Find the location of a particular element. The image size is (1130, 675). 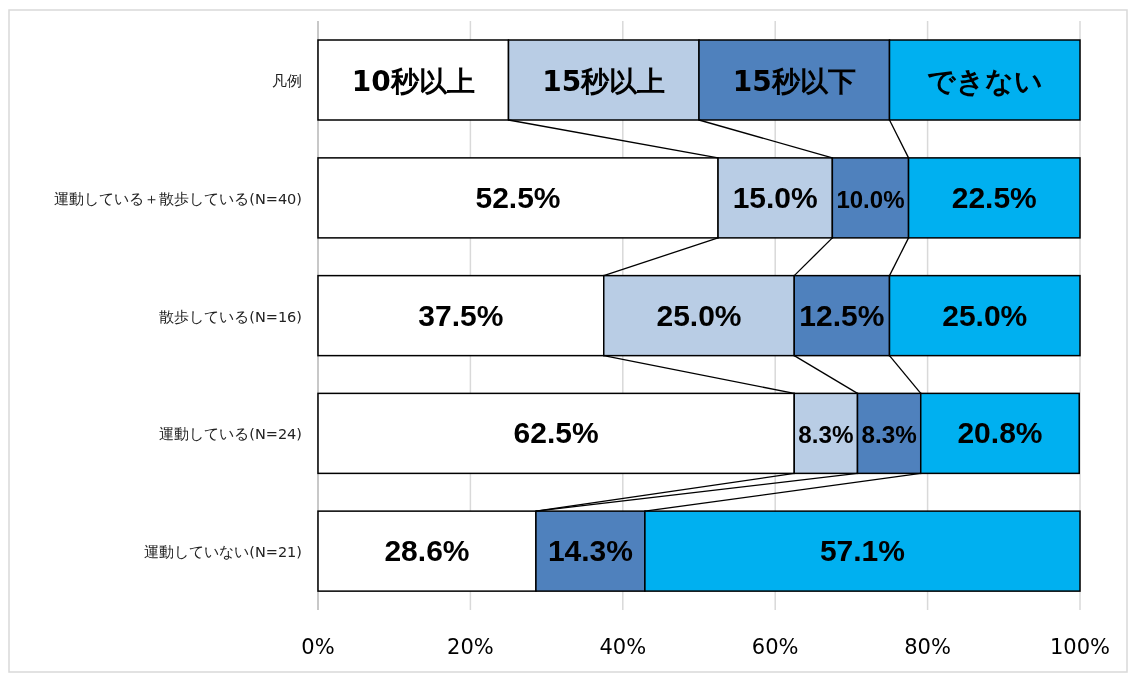

data-label: 20.8% is located at coordinates (1000, 433).